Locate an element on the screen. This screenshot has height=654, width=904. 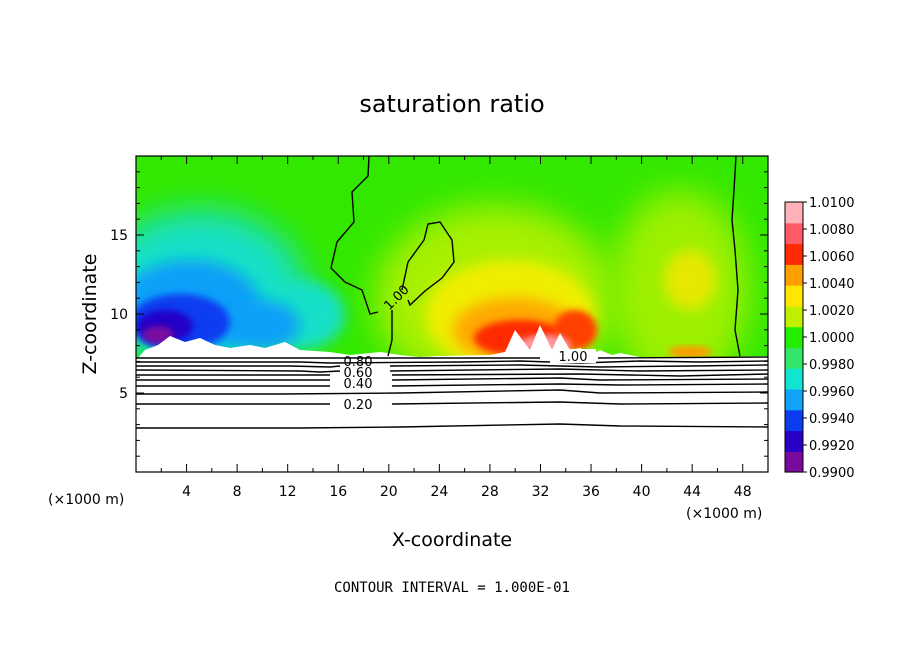
colorbar-label: 1.0080 is located at coordinates (832, 230).